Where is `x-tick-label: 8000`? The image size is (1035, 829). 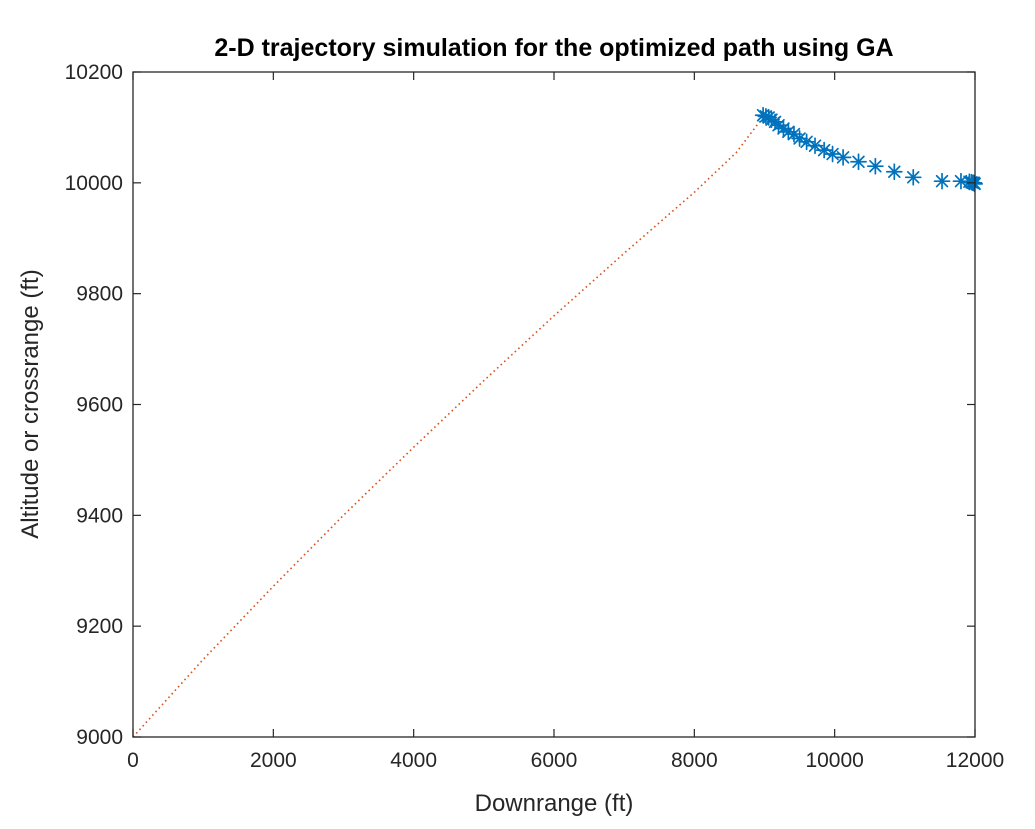 x-tick-label: 8000 is located at coordinates (694, 760).